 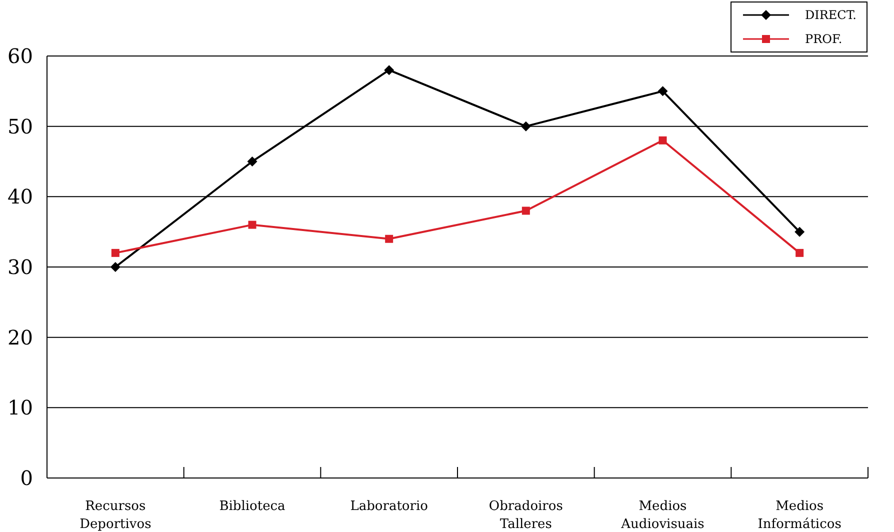 I want to click on x-tick-label: Laboratorio, so click(x=389, y=506).